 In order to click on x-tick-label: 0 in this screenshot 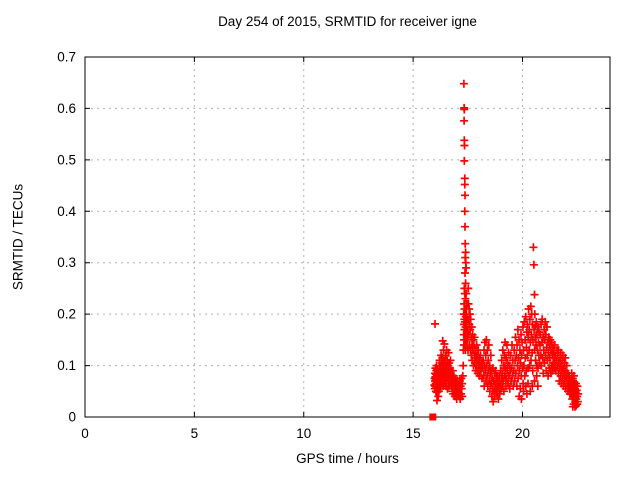, I will do `click(85, 433)`.